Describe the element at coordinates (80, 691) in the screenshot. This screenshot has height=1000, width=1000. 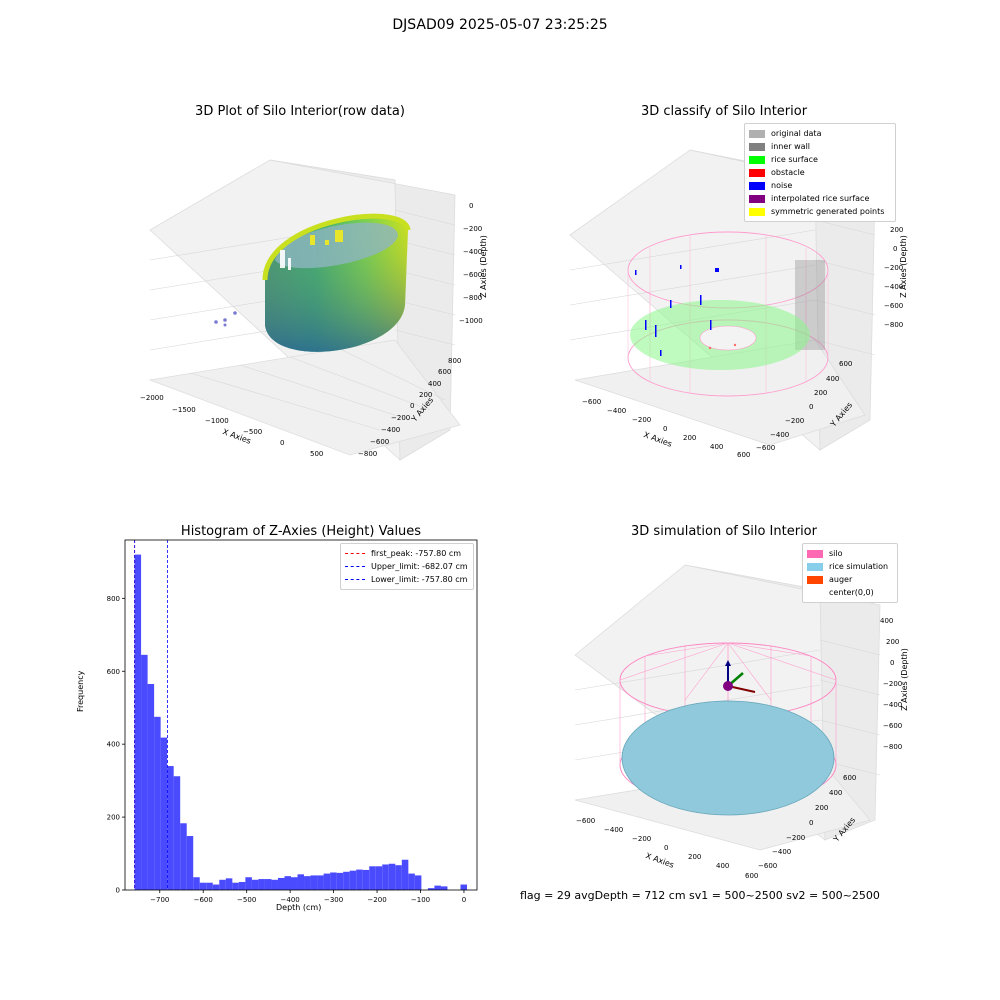
I see `histogram-ylabel: Frequency` at that location.